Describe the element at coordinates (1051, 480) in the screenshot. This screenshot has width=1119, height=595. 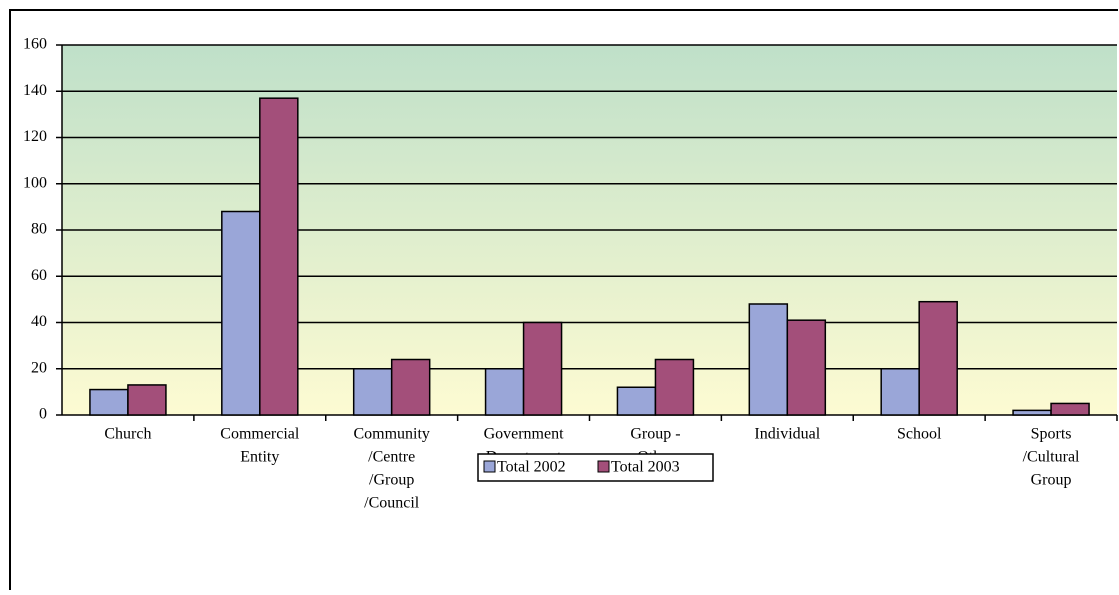
I see `x-tick-label: Group` at that location.